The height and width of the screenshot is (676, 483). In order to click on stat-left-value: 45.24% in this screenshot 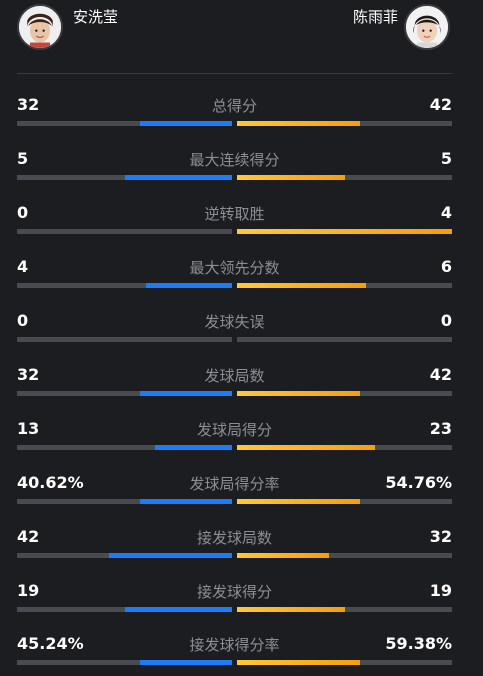, I will do `click(50, 643)`.